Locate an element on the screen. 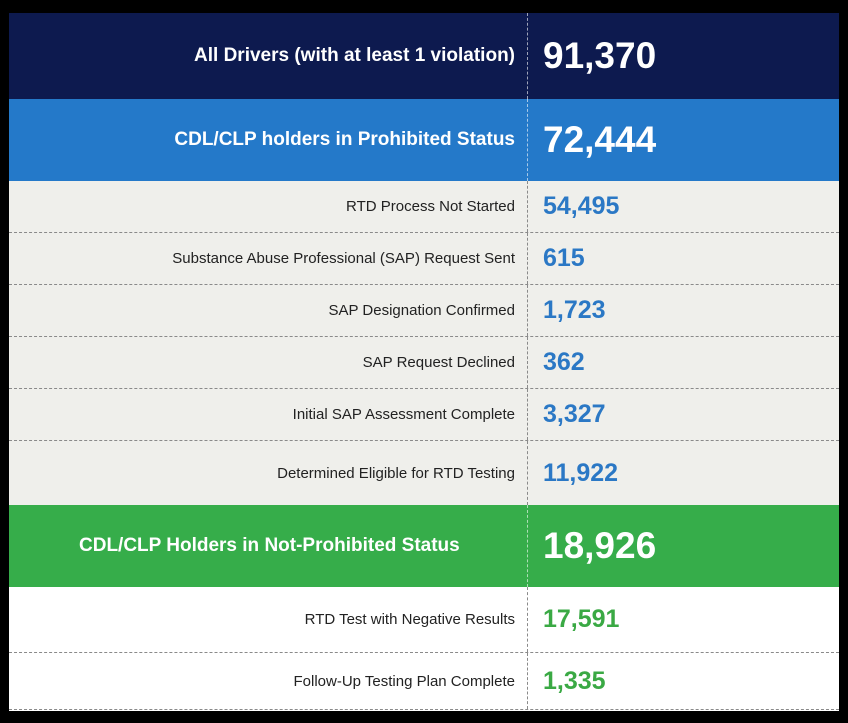 Image resolution: width=848 pixels, height=723 pixels. table-row: SAP Designation Confirmed 1,723 is located at coordinates (424, 311).